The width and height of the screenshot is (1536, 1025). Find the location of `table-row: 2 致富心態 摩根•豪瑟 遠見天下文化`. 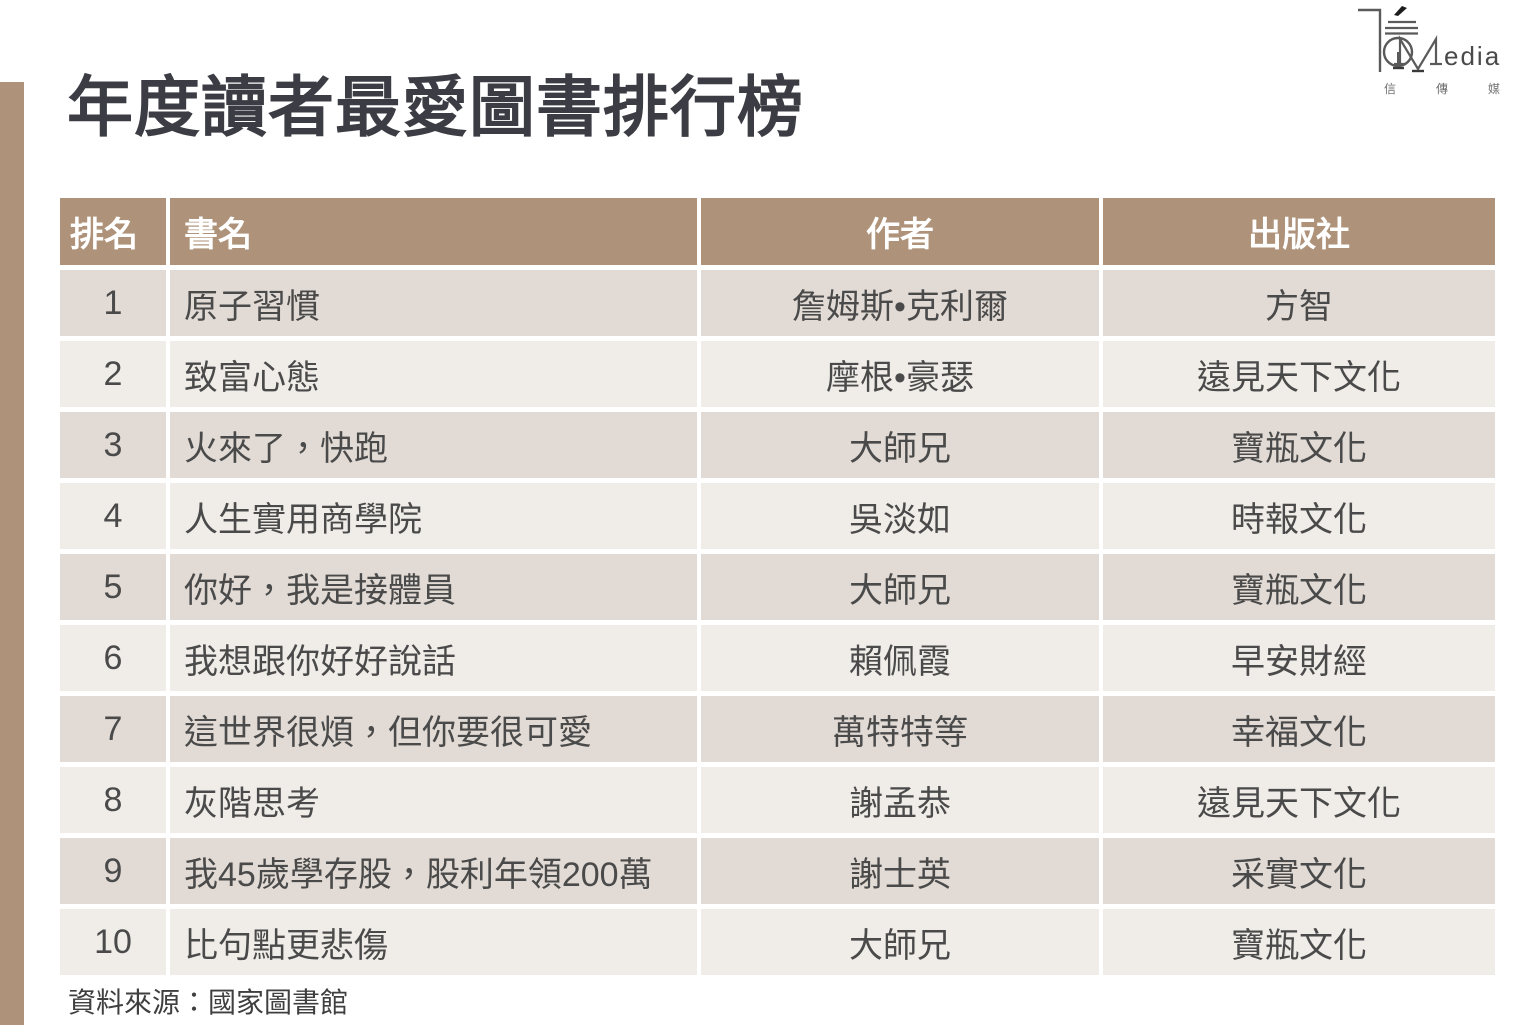

table-row: 2 致富心態 摩根•豪瑟 遠見天下文化 is located at coordinates (778, 374).